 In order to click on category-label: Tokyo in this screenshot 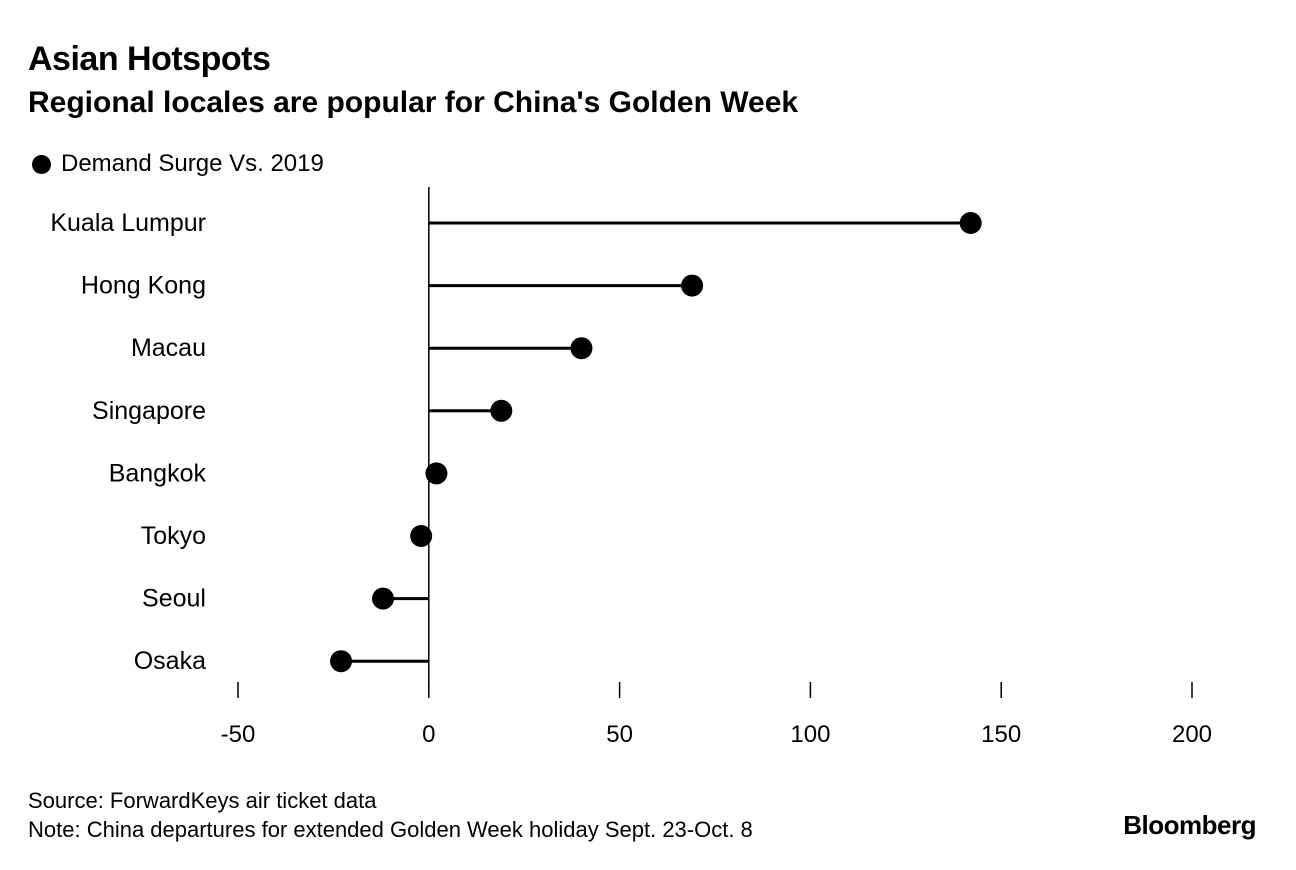, I will do `click(173, 536)`.